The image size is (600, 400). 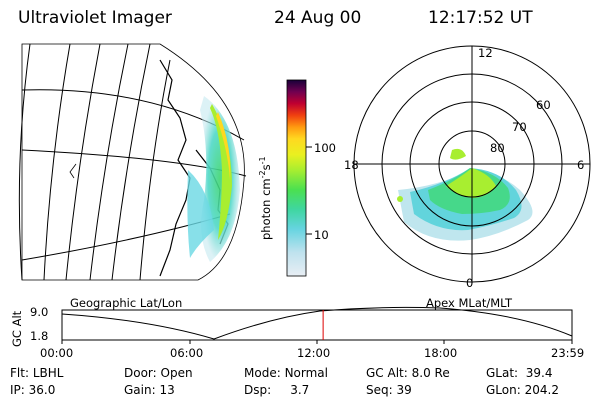 I want to click on mlt-label-6: 6, so click(x=581, y=165).